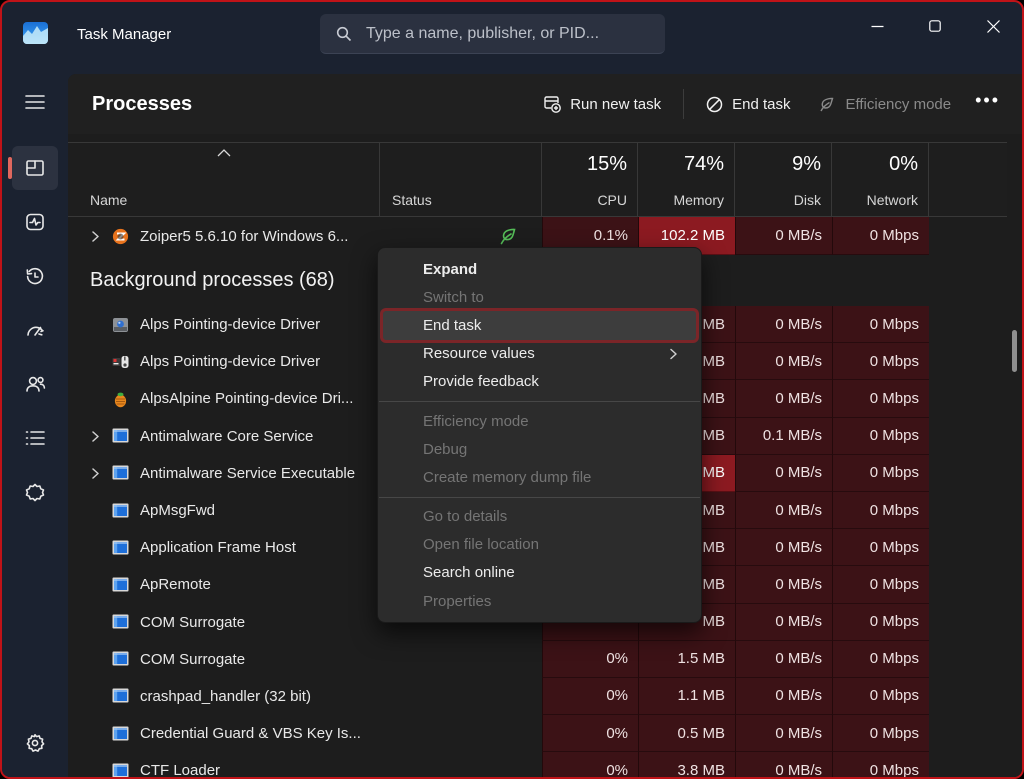  What do you see at coordinates (935, 26) in the screenshot?
I see `maximize-button` at bounding box center [935, 26].